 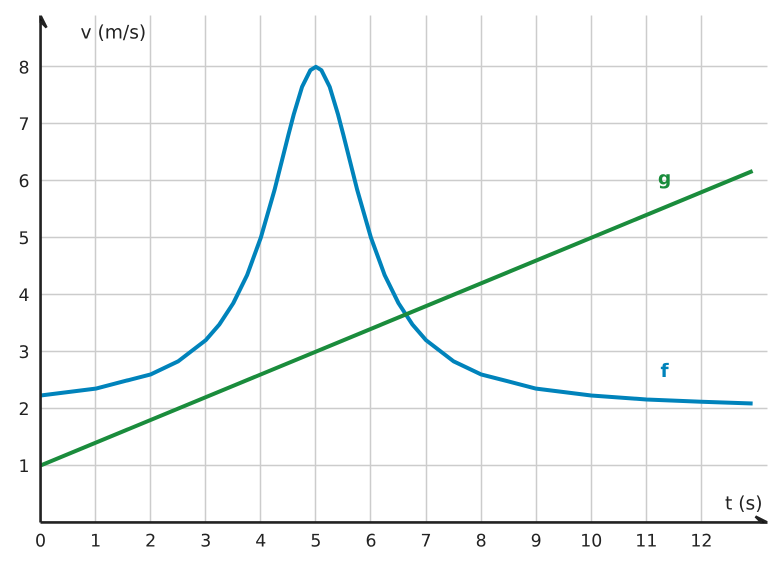 What do you see at coordinates (743, 504) in the screenshot?
I see `x-axis-title: t (s)` at bounding box center [743, 504].